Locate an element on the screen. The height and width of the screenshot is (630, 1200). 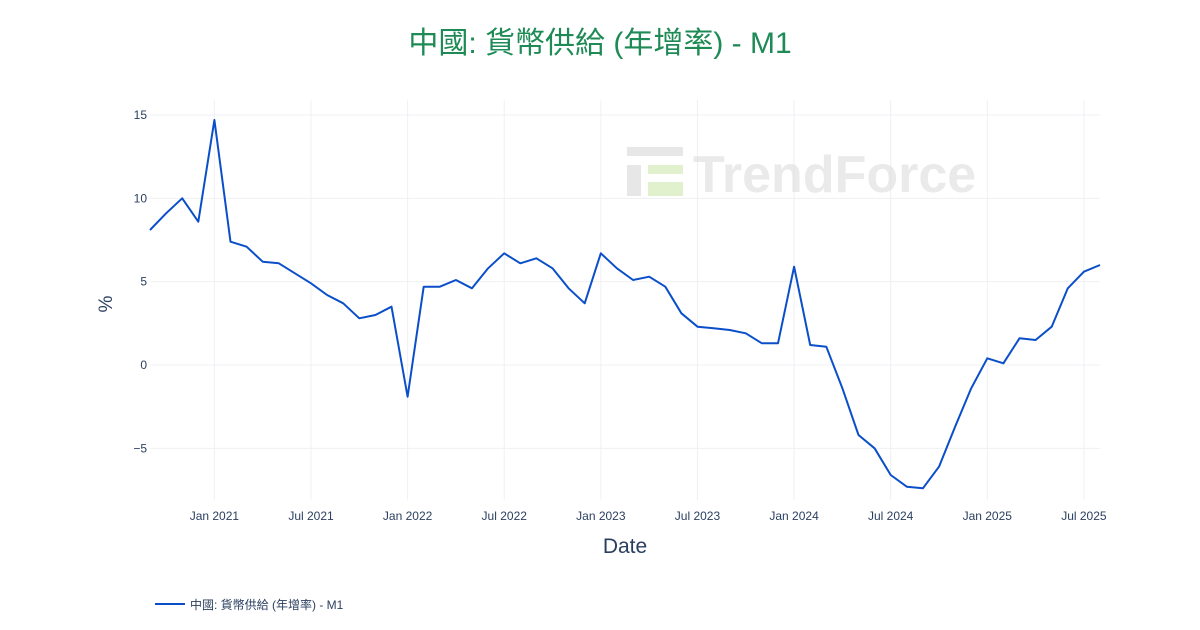
y-tick-label: 15 is located at coordinates (141, 115).